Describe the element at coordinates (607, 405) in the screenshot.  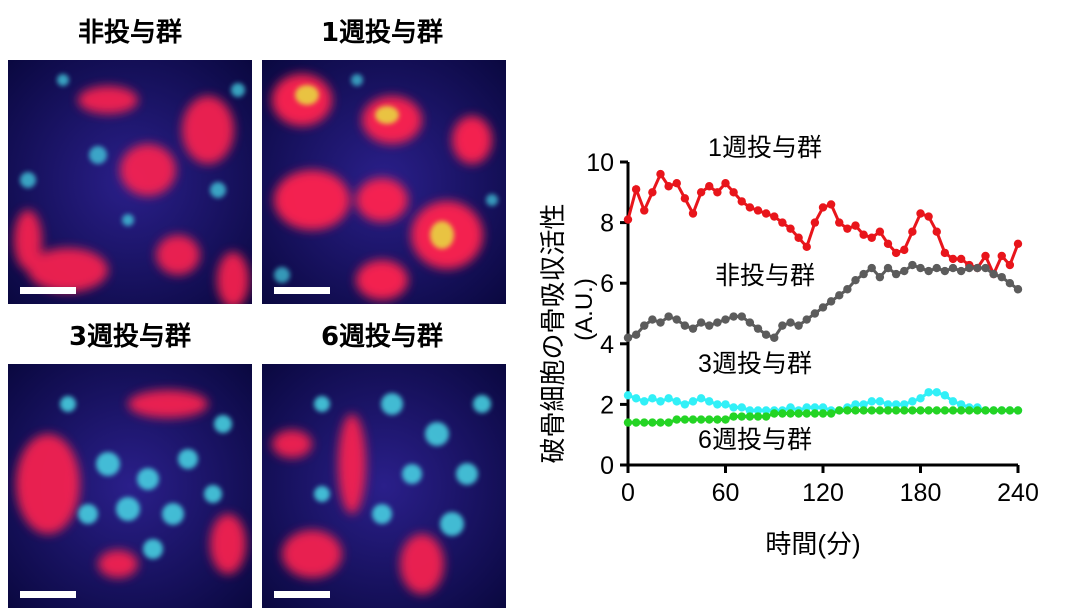
I see `y-tick-label: 2` at that location.